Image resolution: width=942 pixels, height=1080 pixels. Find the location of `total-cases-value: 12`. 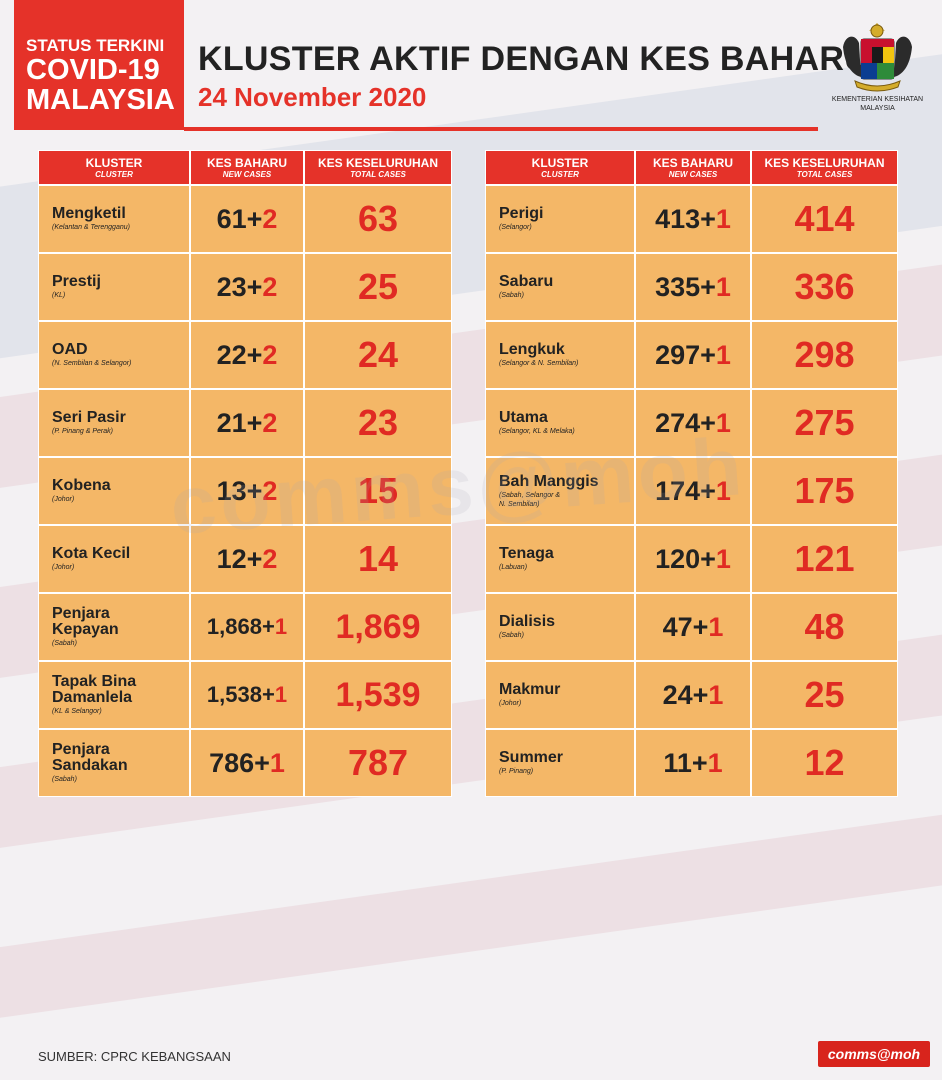

total-cases-value: 12 is located at coordinates (824, 762).